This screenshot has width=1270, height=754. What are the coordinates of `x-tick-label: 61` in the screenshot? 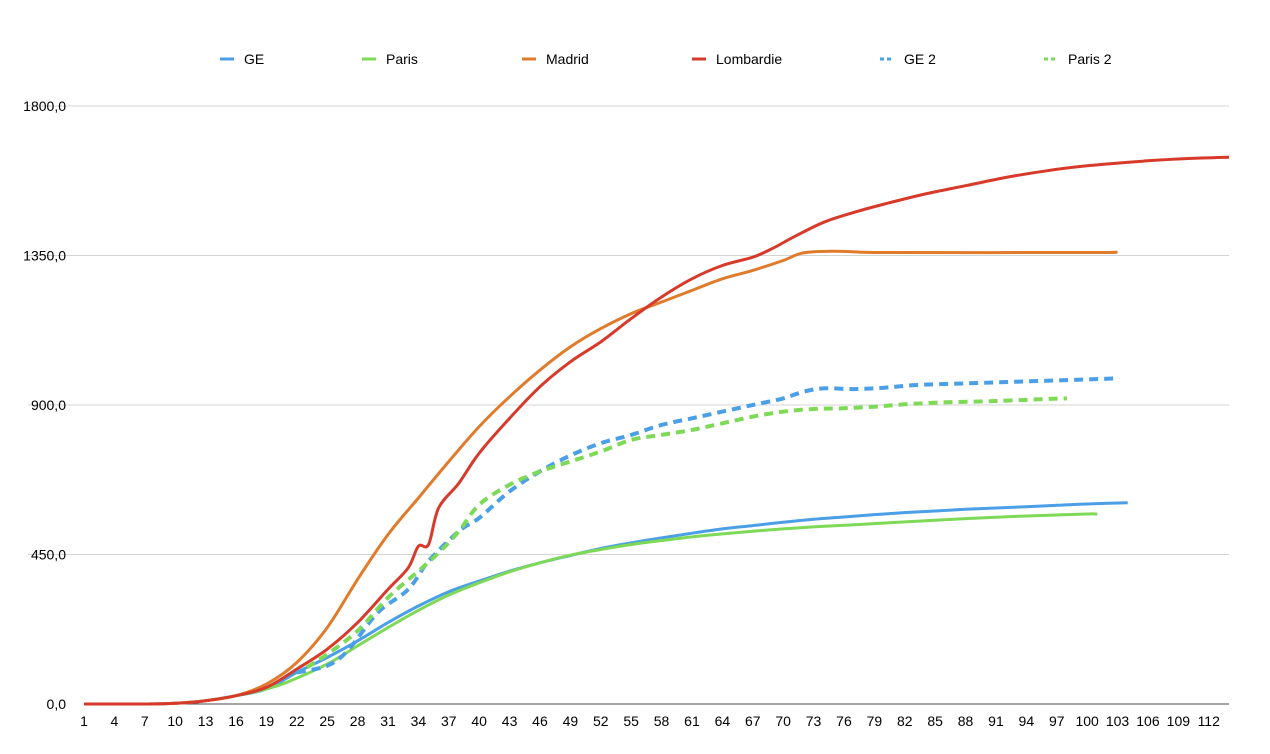 It's located at (692, 721).